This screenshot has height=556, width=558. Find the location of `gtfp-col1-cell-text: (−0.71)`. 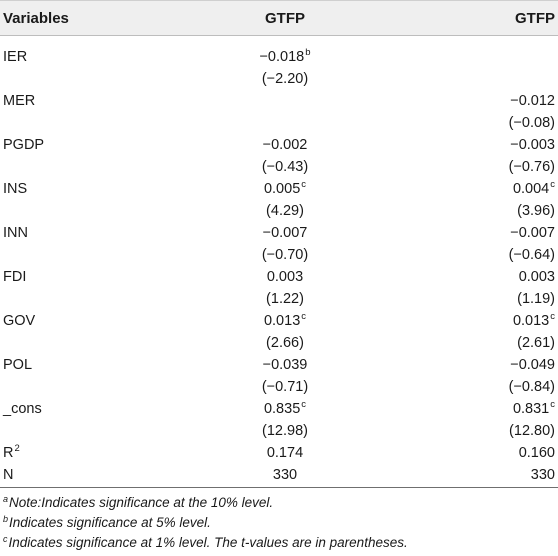

gtfp-col1-cell-text: (−0.71) is located at coordinates (285, 387).